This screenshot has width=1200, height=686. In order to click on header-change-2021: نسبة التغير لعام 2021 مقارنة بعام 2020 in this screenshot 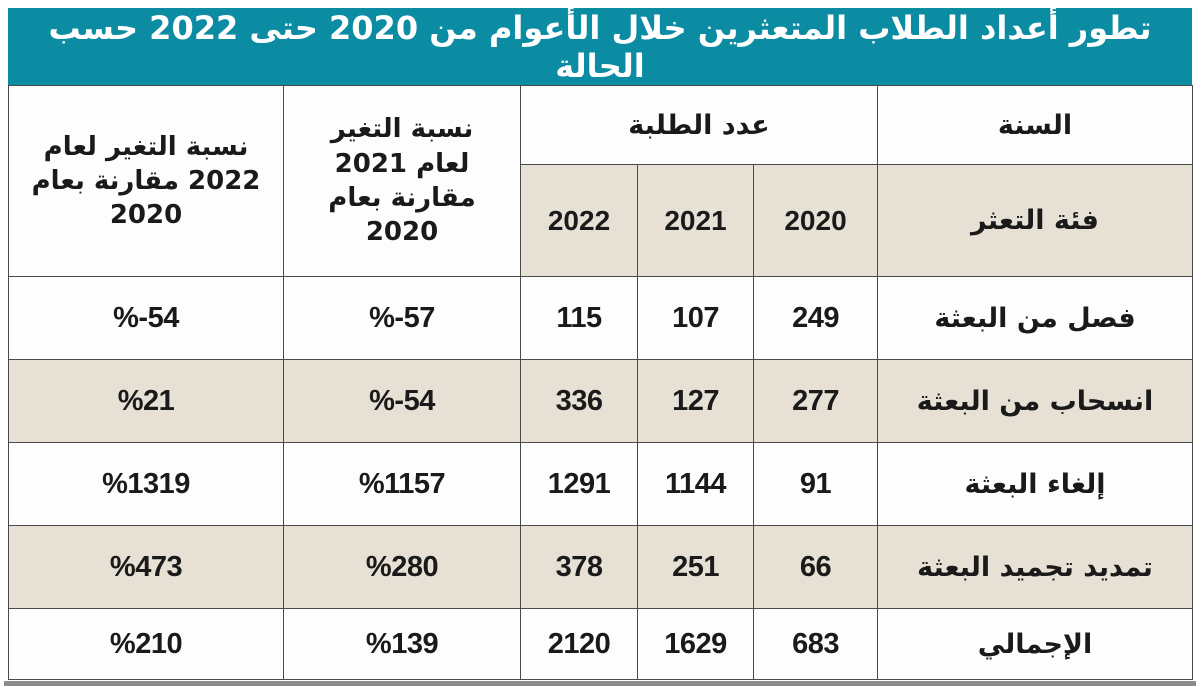, I will do `click(402, 181)`.